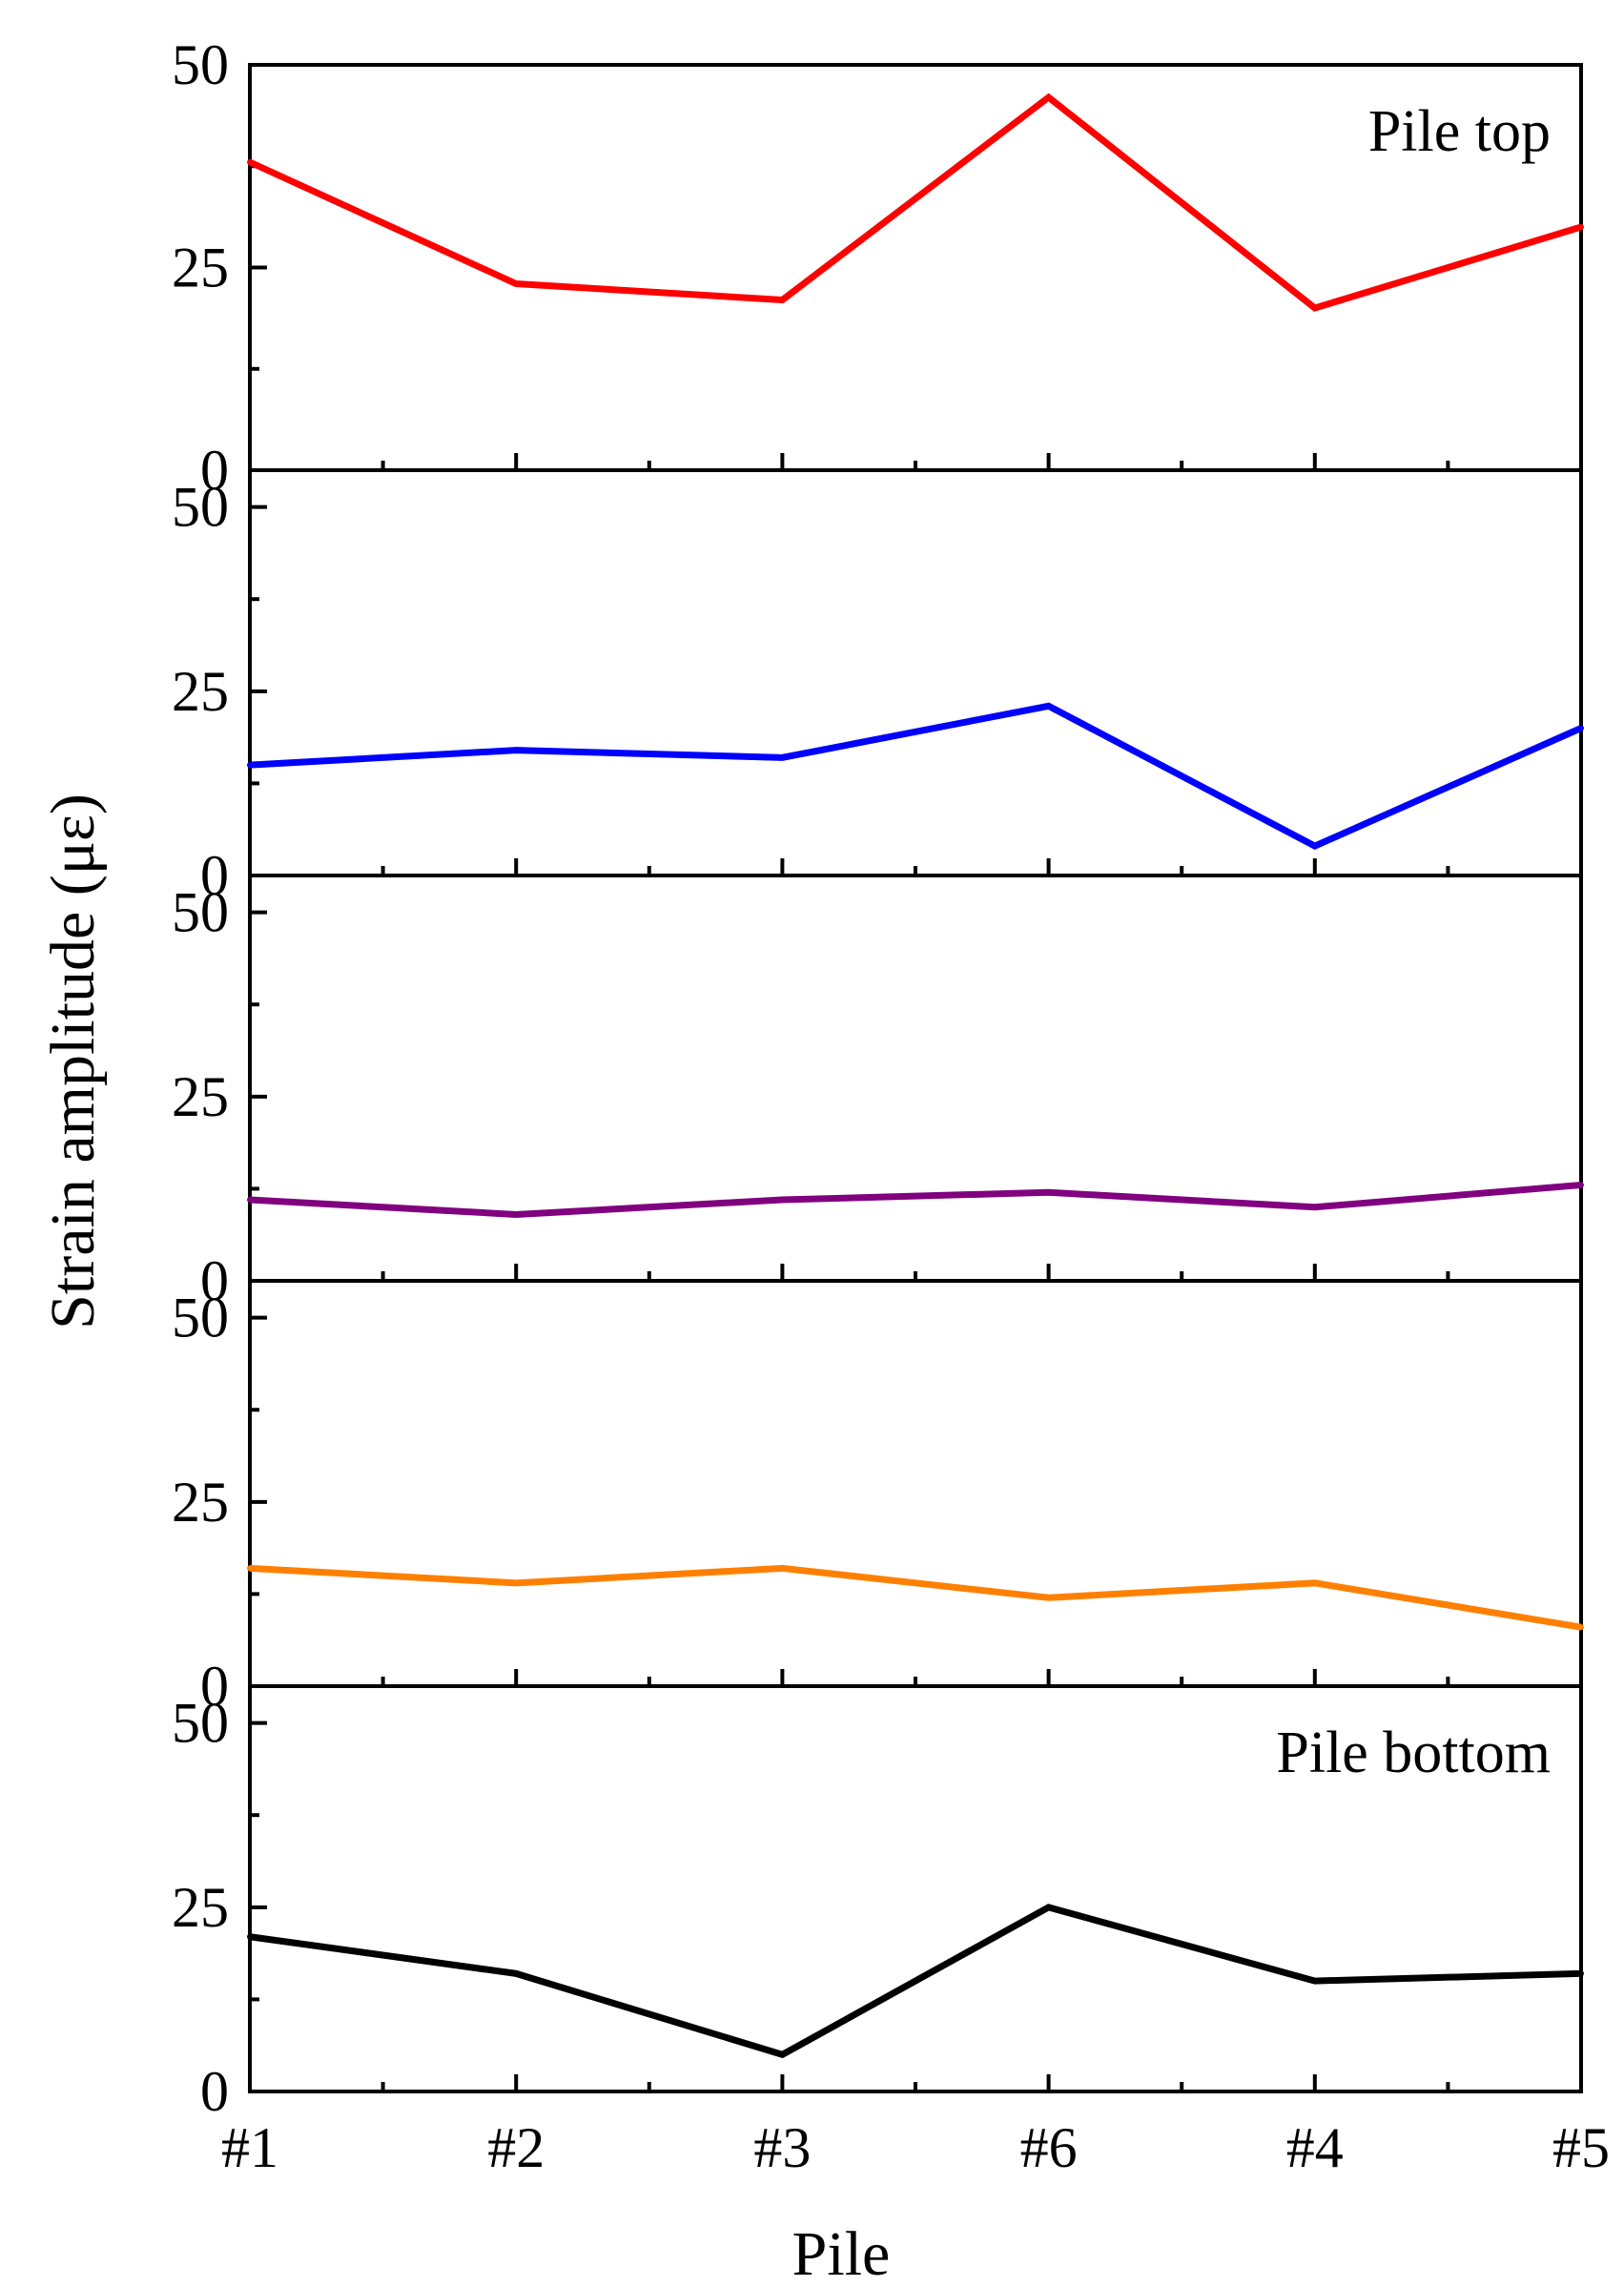  What do you see at coordinates (841, 2253) in the screenshot?
I see `x-axis-label: Pile` at bounding box center [841, 2253].